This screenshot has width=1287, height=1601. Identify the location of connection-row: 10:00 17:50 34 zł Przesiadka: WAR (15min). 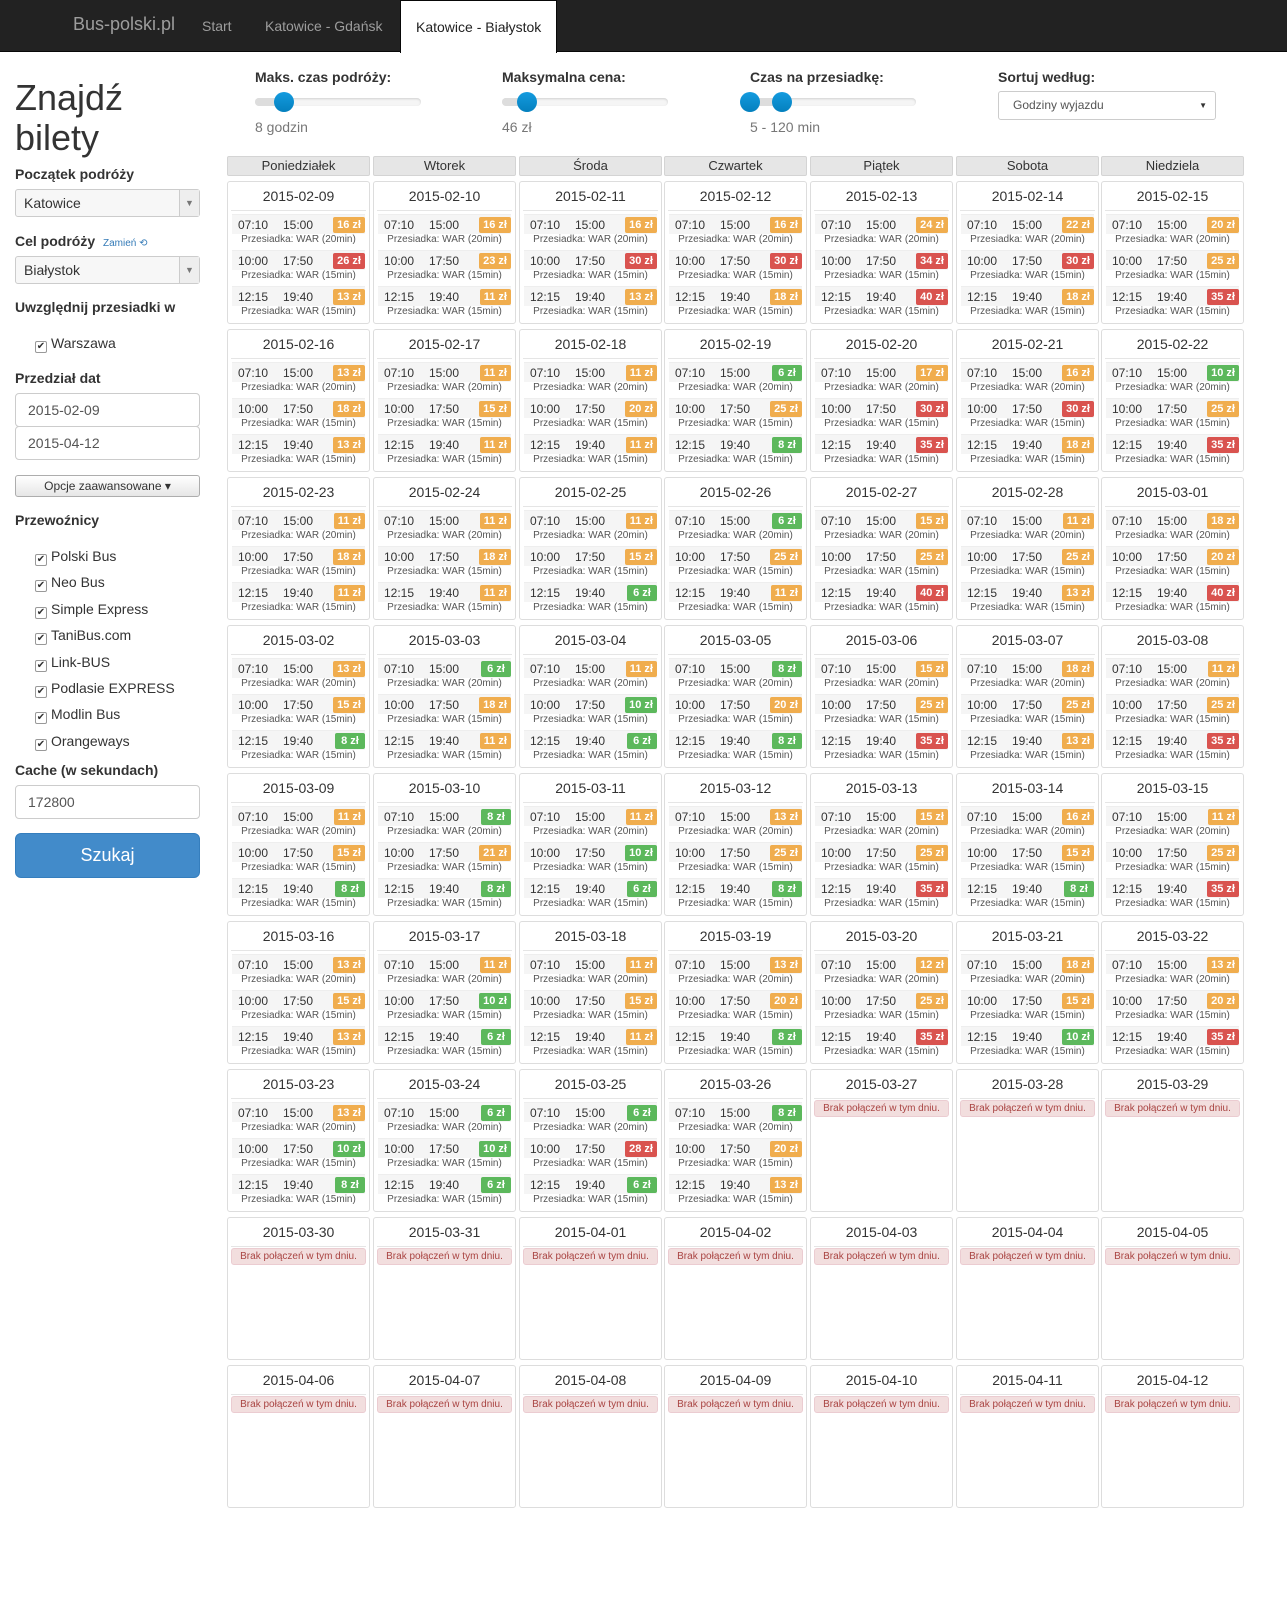
(881, 267).